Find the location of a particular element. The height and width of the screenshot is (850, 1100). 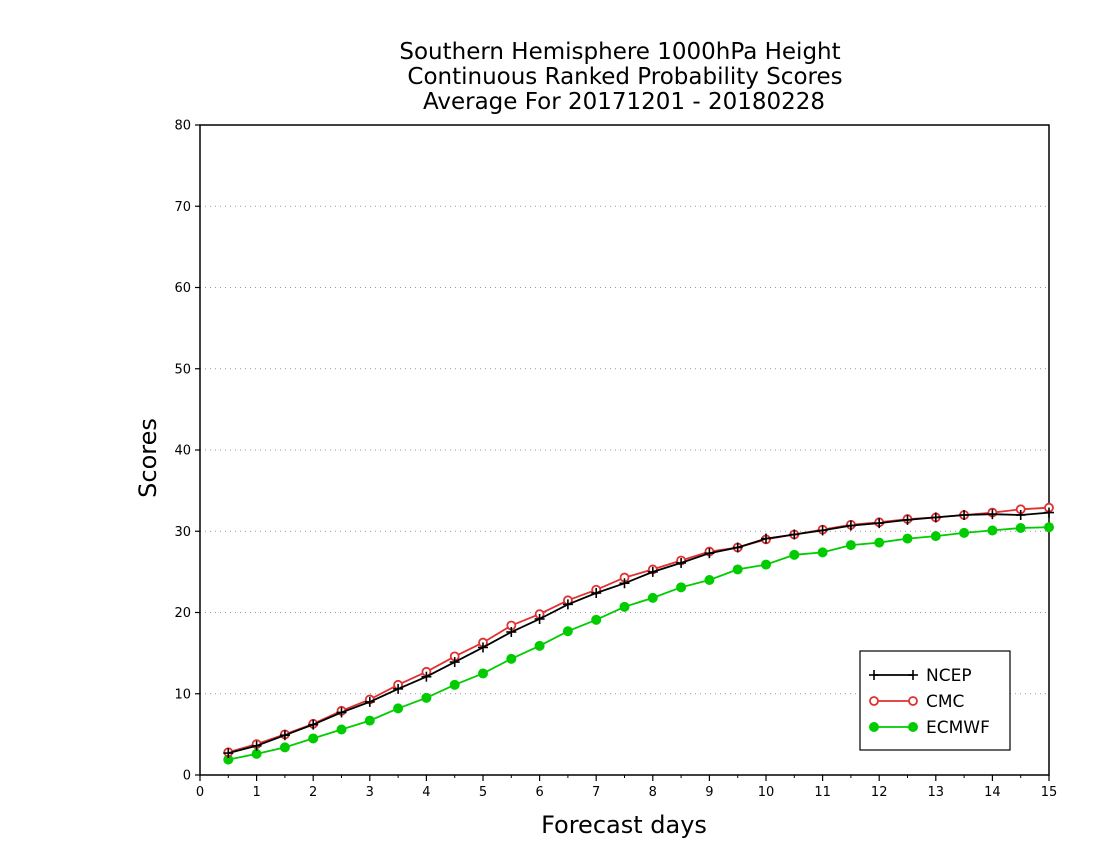

x-tick-label-7: 7 is located at coordinates (596, 792).